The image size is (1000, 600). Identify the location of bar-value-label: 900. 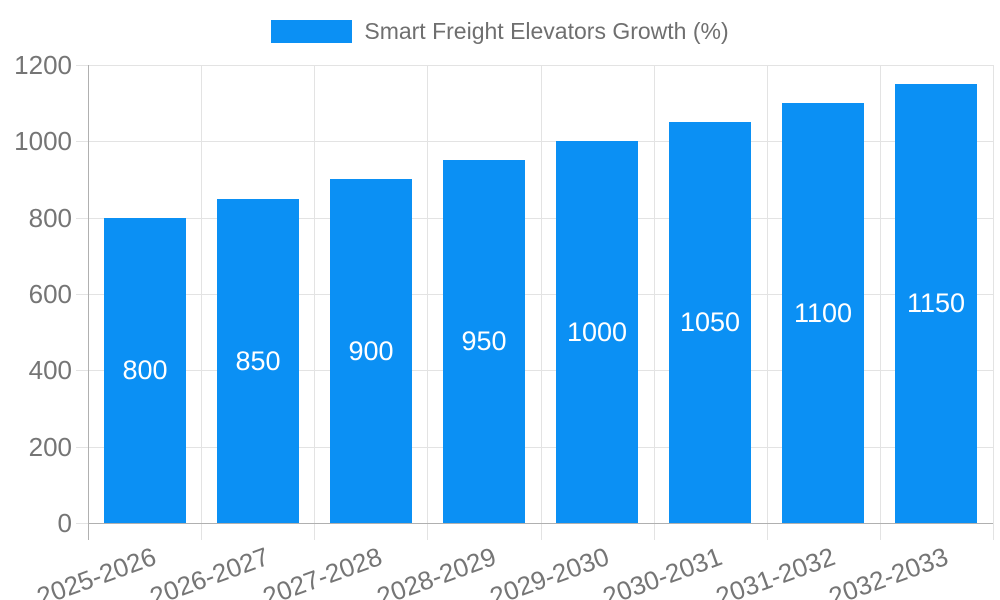
(371, 350).